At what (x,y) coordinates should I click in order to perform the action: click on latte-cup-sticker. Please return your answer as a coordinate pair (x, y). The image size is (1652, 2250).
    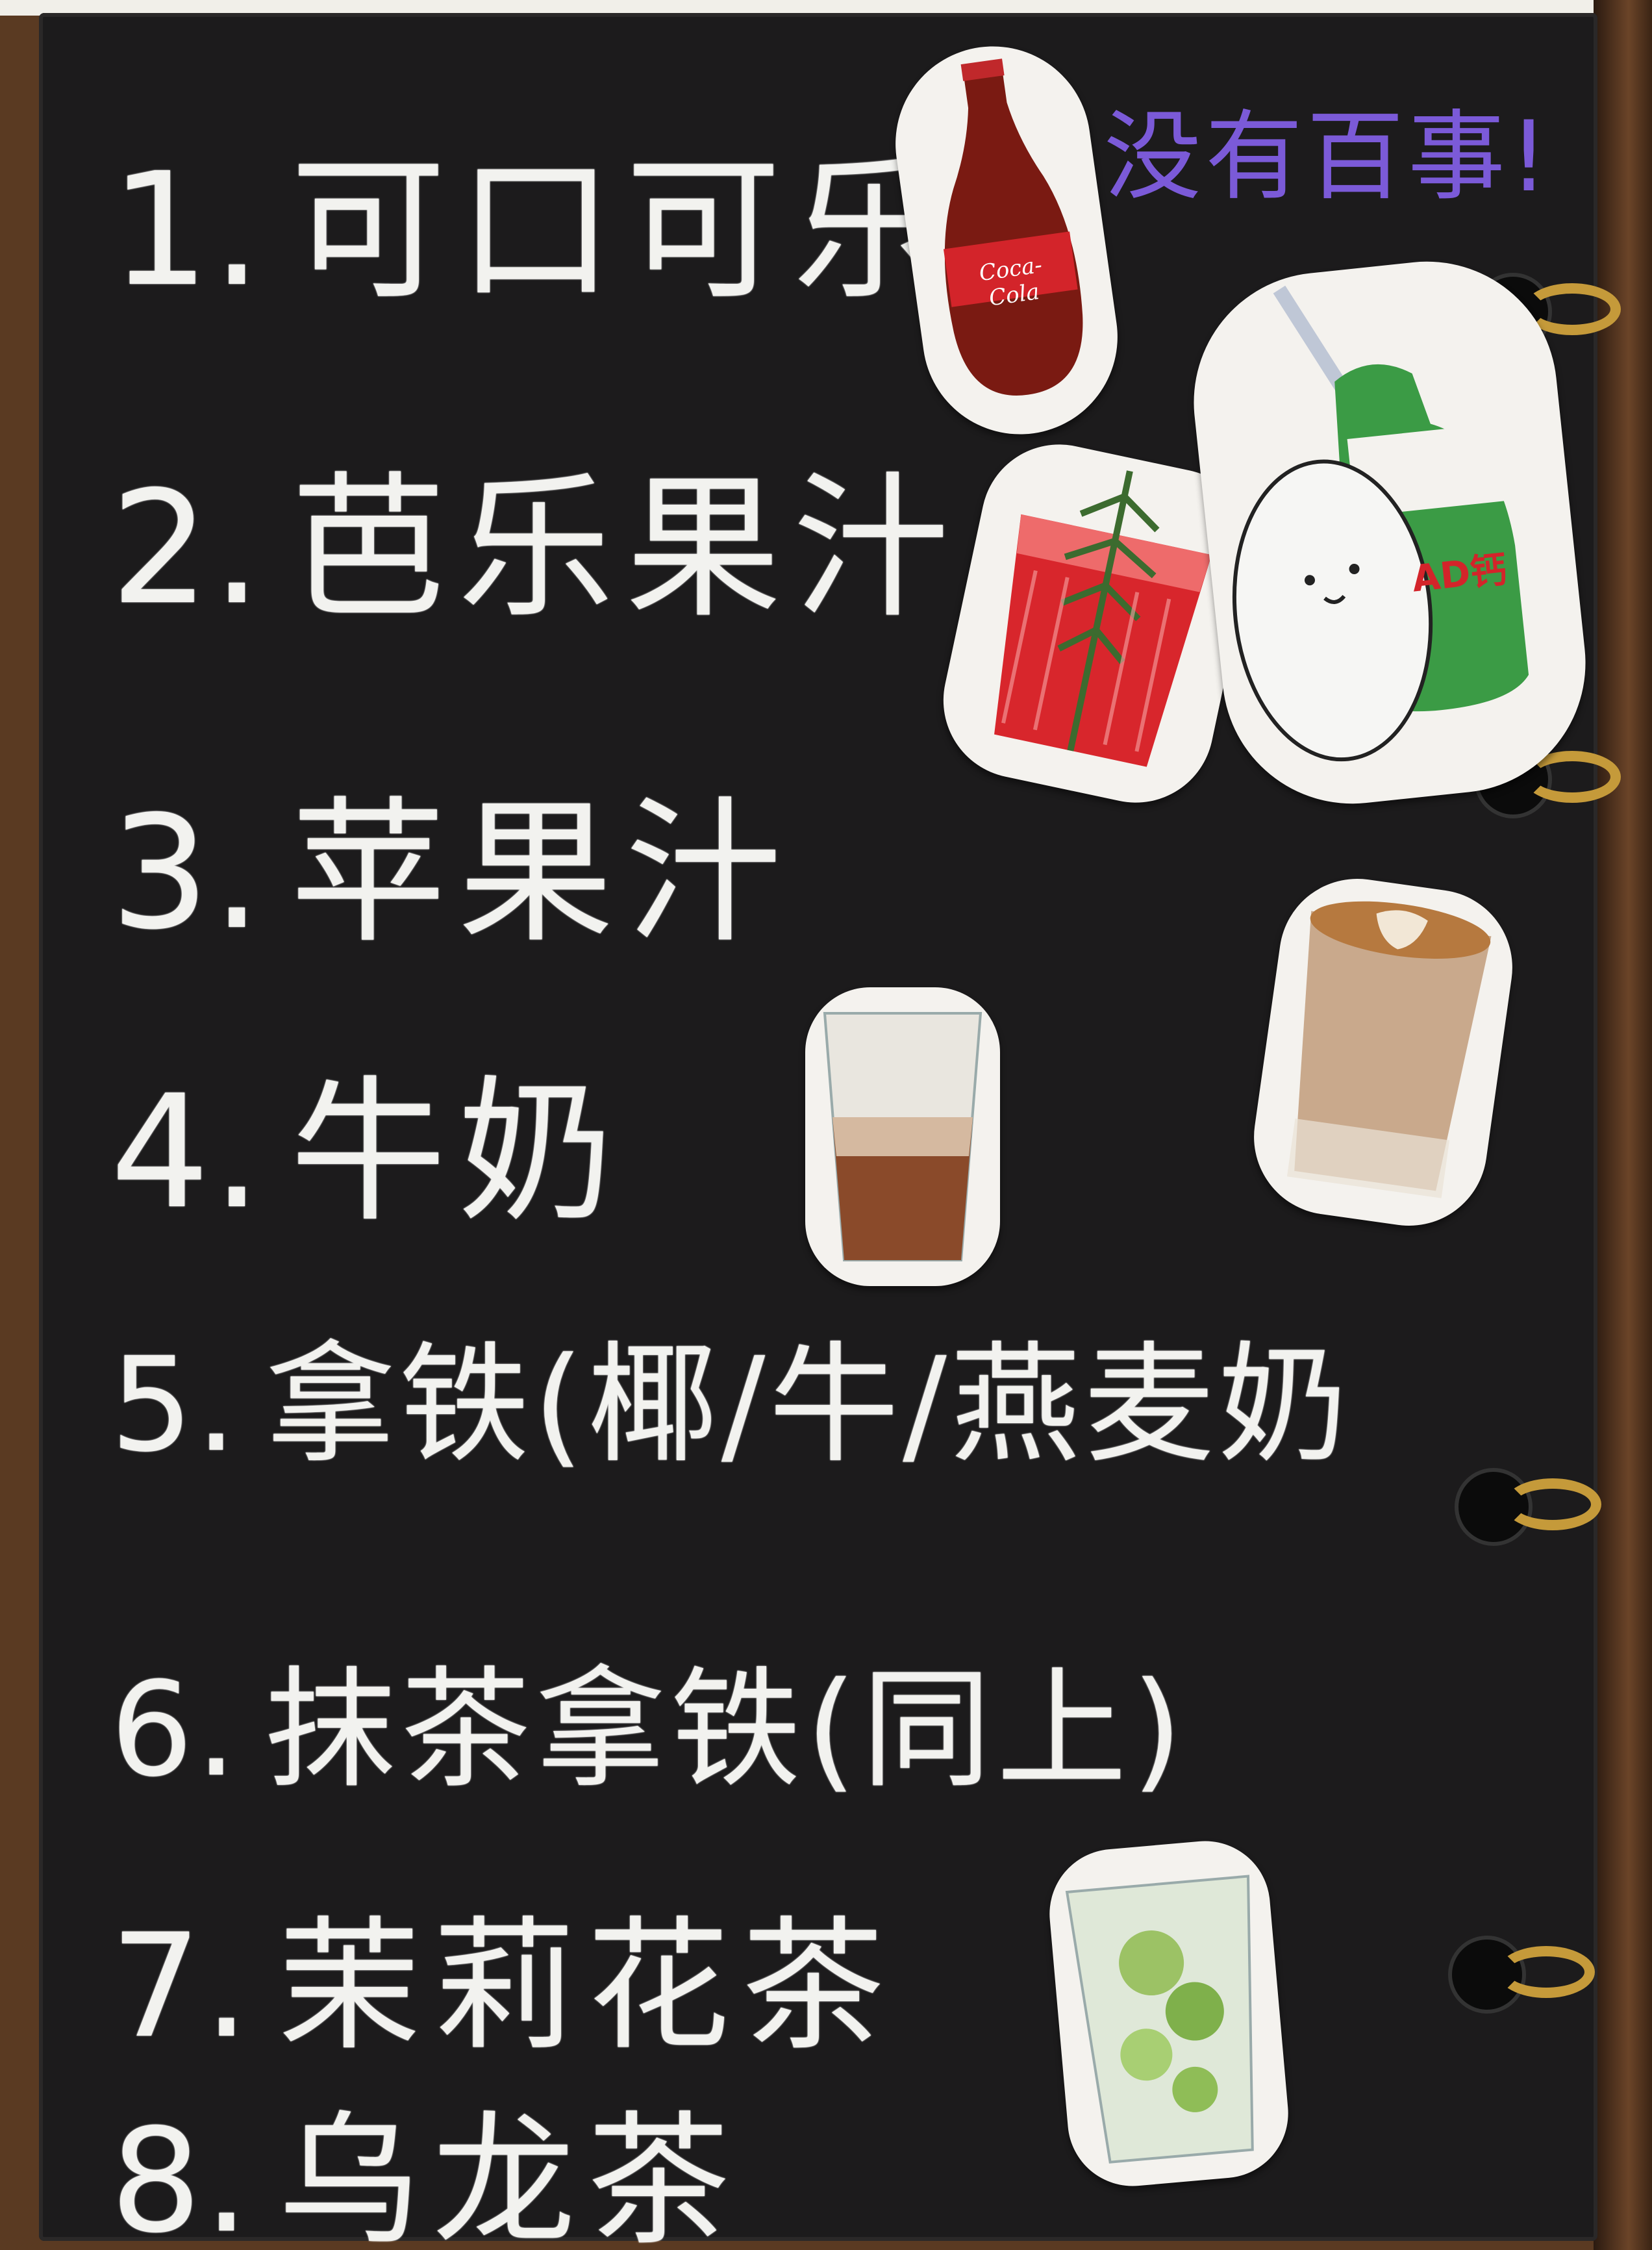
    Looking at the image, I should click on (1383, 1052).